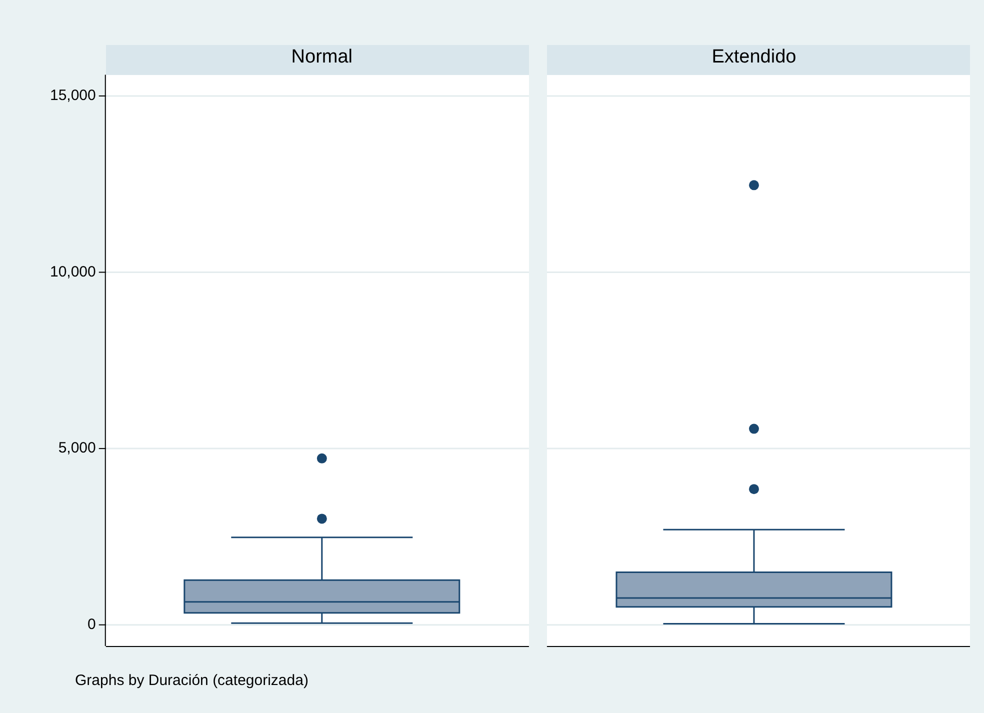 Image resolution: width=984 pixels, height=713 pixels. I want to click on x-tick-label: Extendido, so click(754, 57).